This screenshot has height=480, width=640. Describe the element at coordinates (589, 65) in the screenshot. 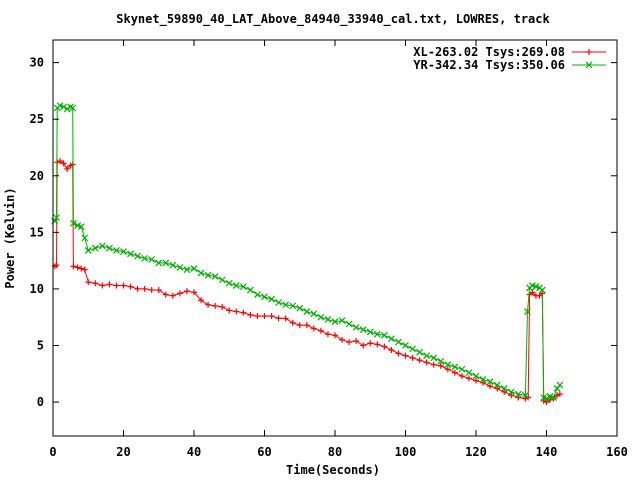

I see `legend-marker` at that location.